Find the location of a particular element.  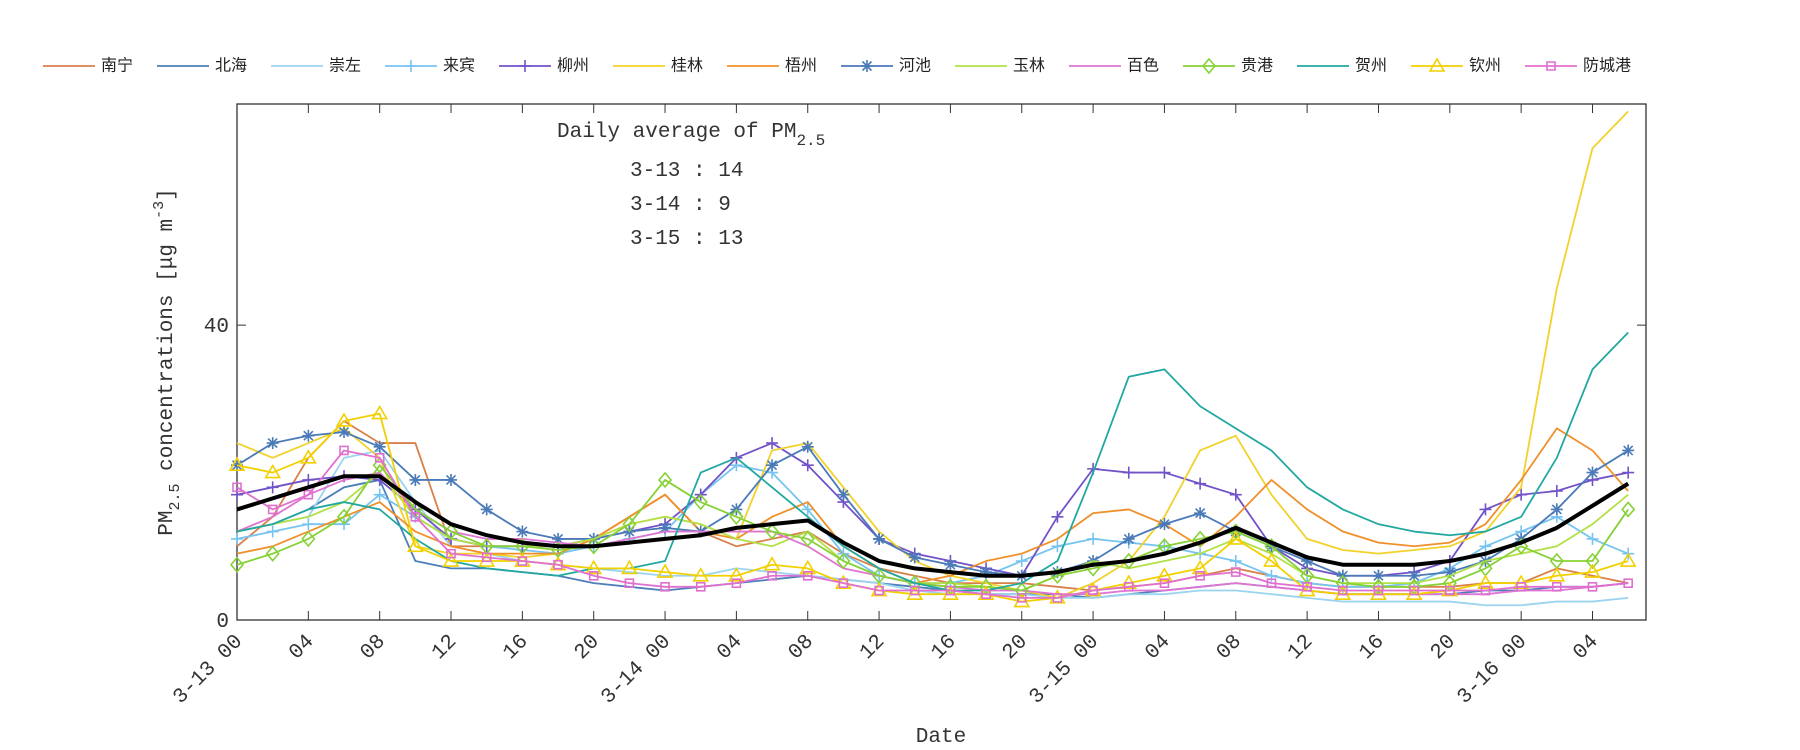

legend-label: 梧州 is located at coordinates (801, 65).